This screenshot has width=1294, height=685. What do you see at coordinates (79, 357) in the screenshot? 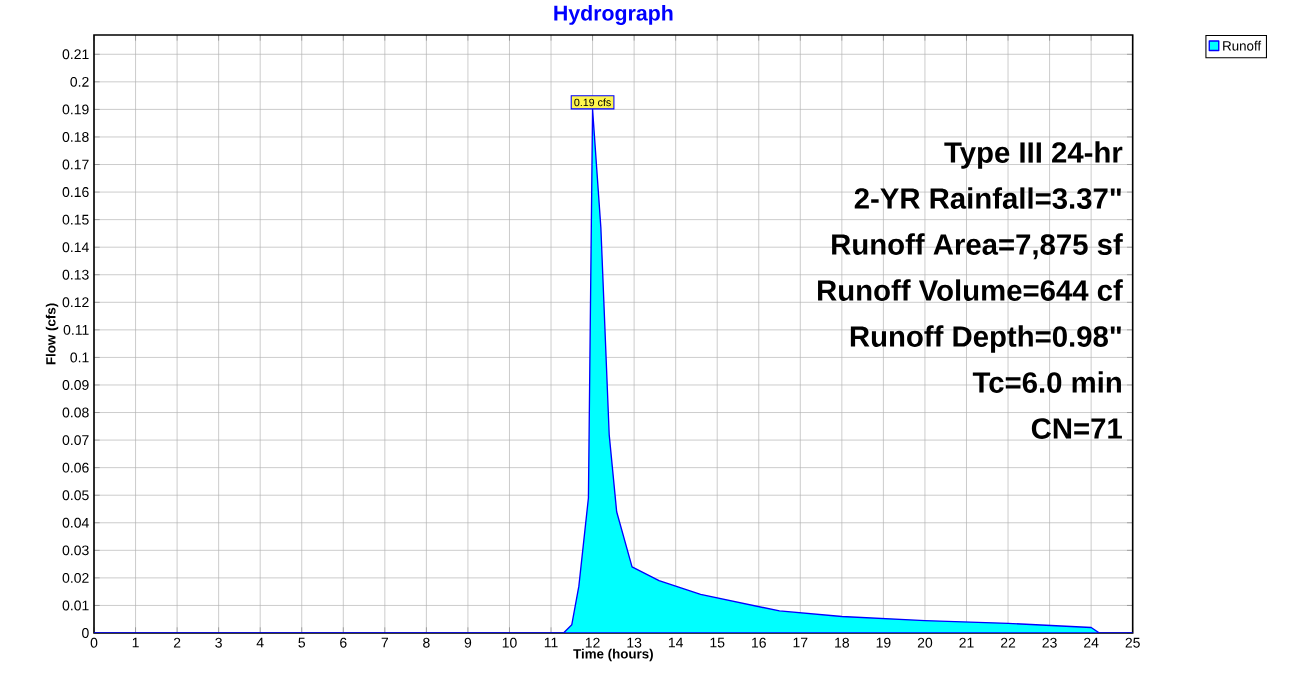
I see `y-tick-label: 0.1` at bounding box center [79, 357].